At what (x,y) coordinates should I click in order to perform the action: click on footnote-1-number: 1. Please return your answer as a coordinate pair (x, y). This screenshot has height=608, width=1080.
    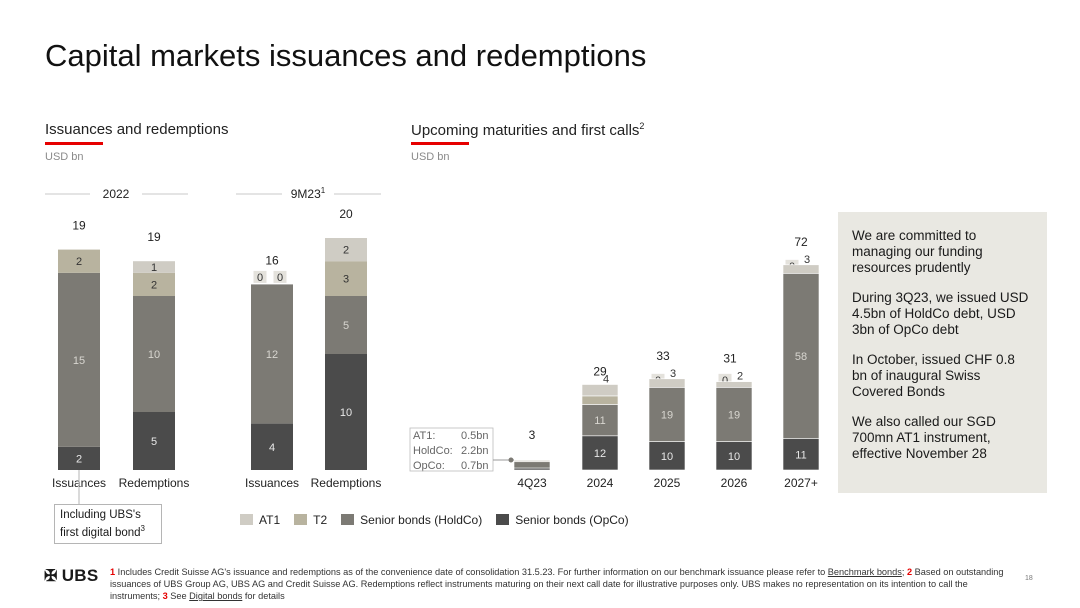
    Looking at the image, I should click on (113, 572).